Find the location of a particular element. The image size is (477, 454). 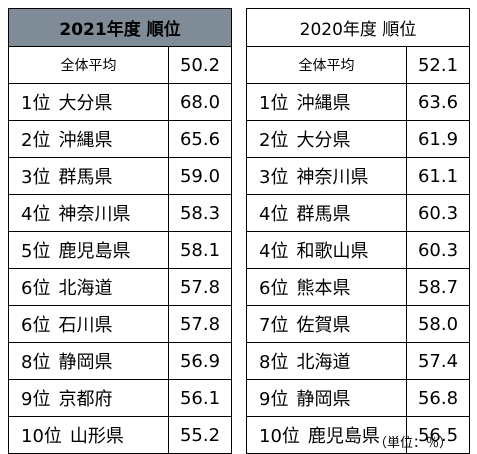

rank-label: 1位 is located at coordinates (274, 103).